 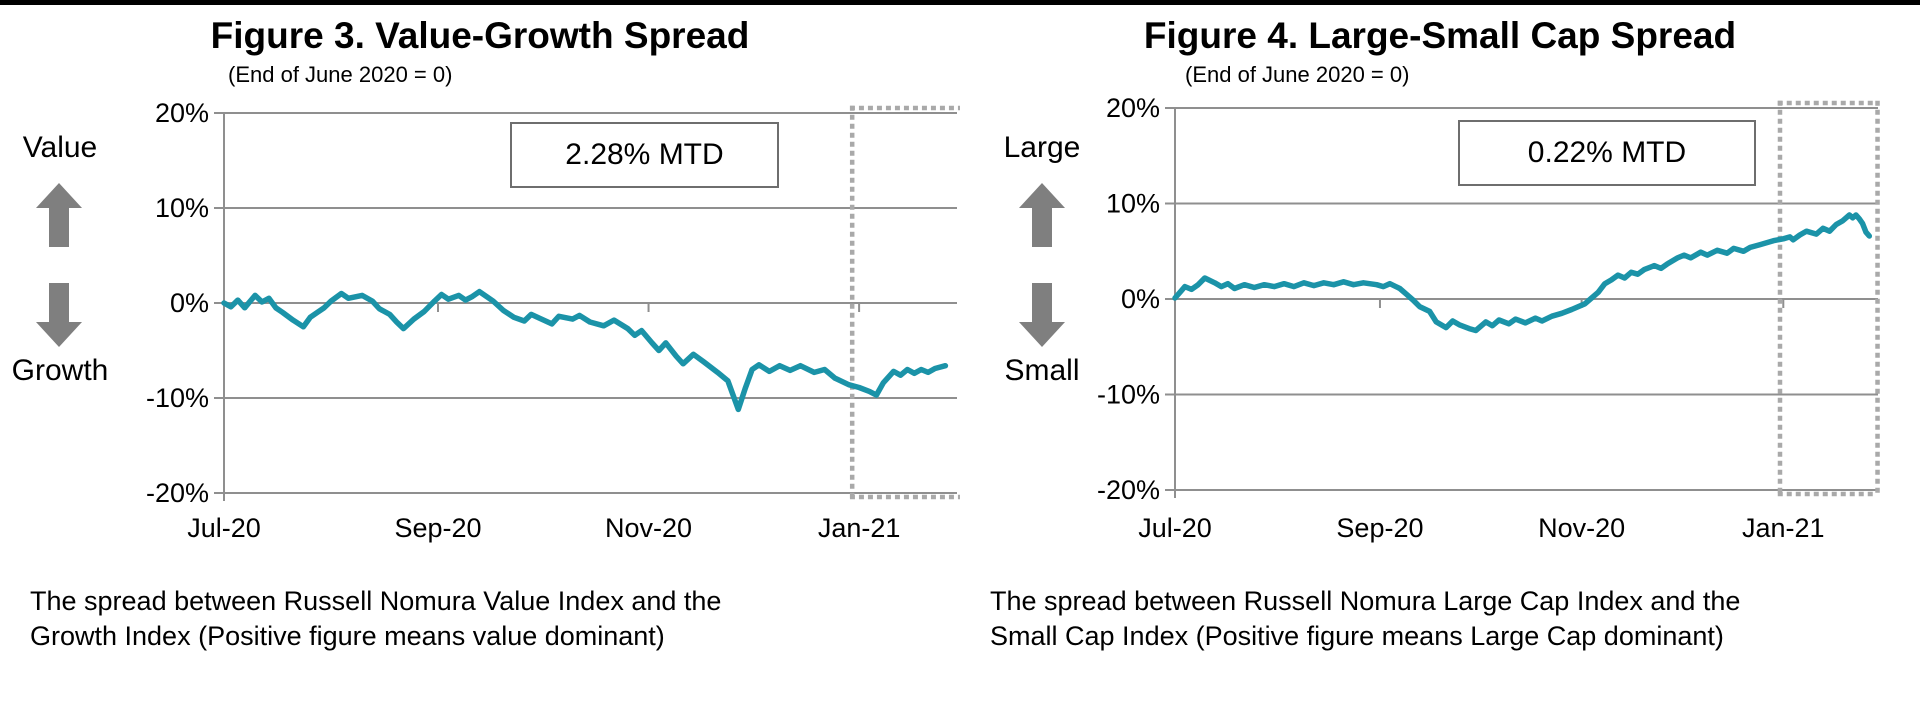 What do you see at coordinates (1042, 370) in the screenshot?
I see `small-direction-label: Small` at bounding box center [1042, 370].